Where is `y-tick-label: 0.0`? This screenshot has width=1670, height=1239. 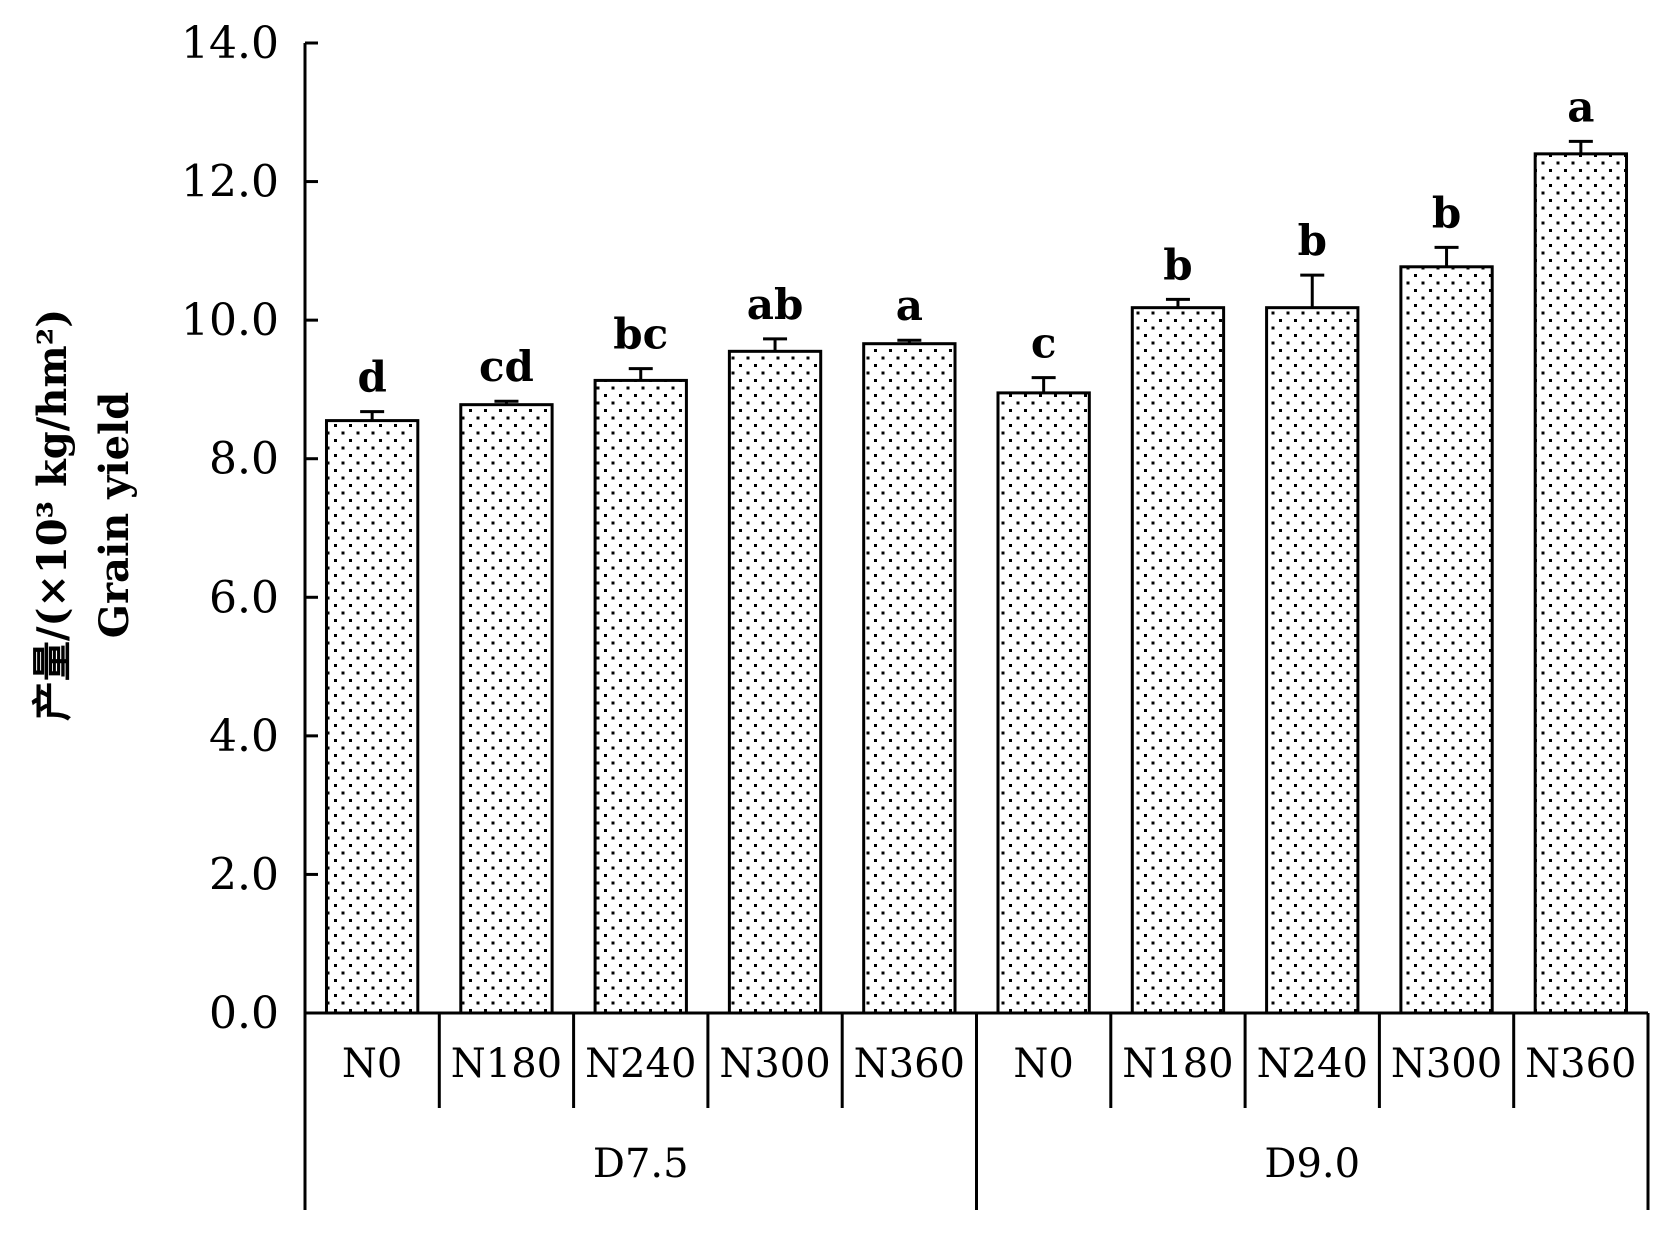 y-tick-label: 0.0 is located at coordinates (244, 1013).